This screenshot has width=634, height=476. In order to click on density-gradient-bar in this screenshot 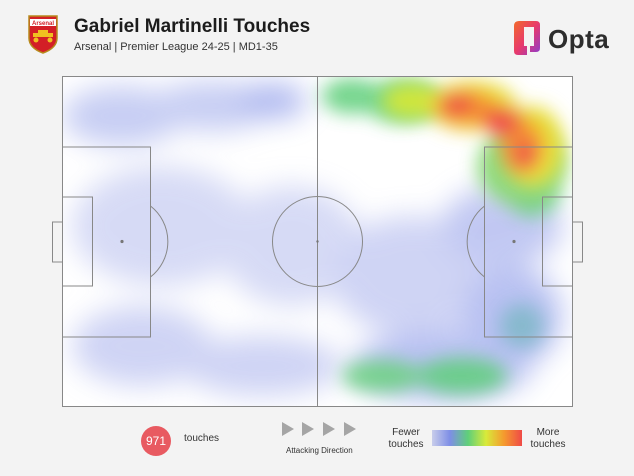, I will do `click(477, 438)`.